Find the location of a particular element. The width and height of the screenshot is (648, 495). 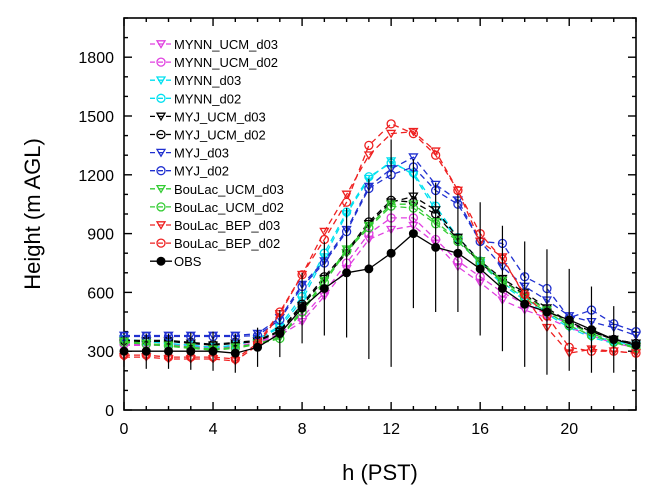

y-tick-label: 900 is located at coordinates (100, 235).